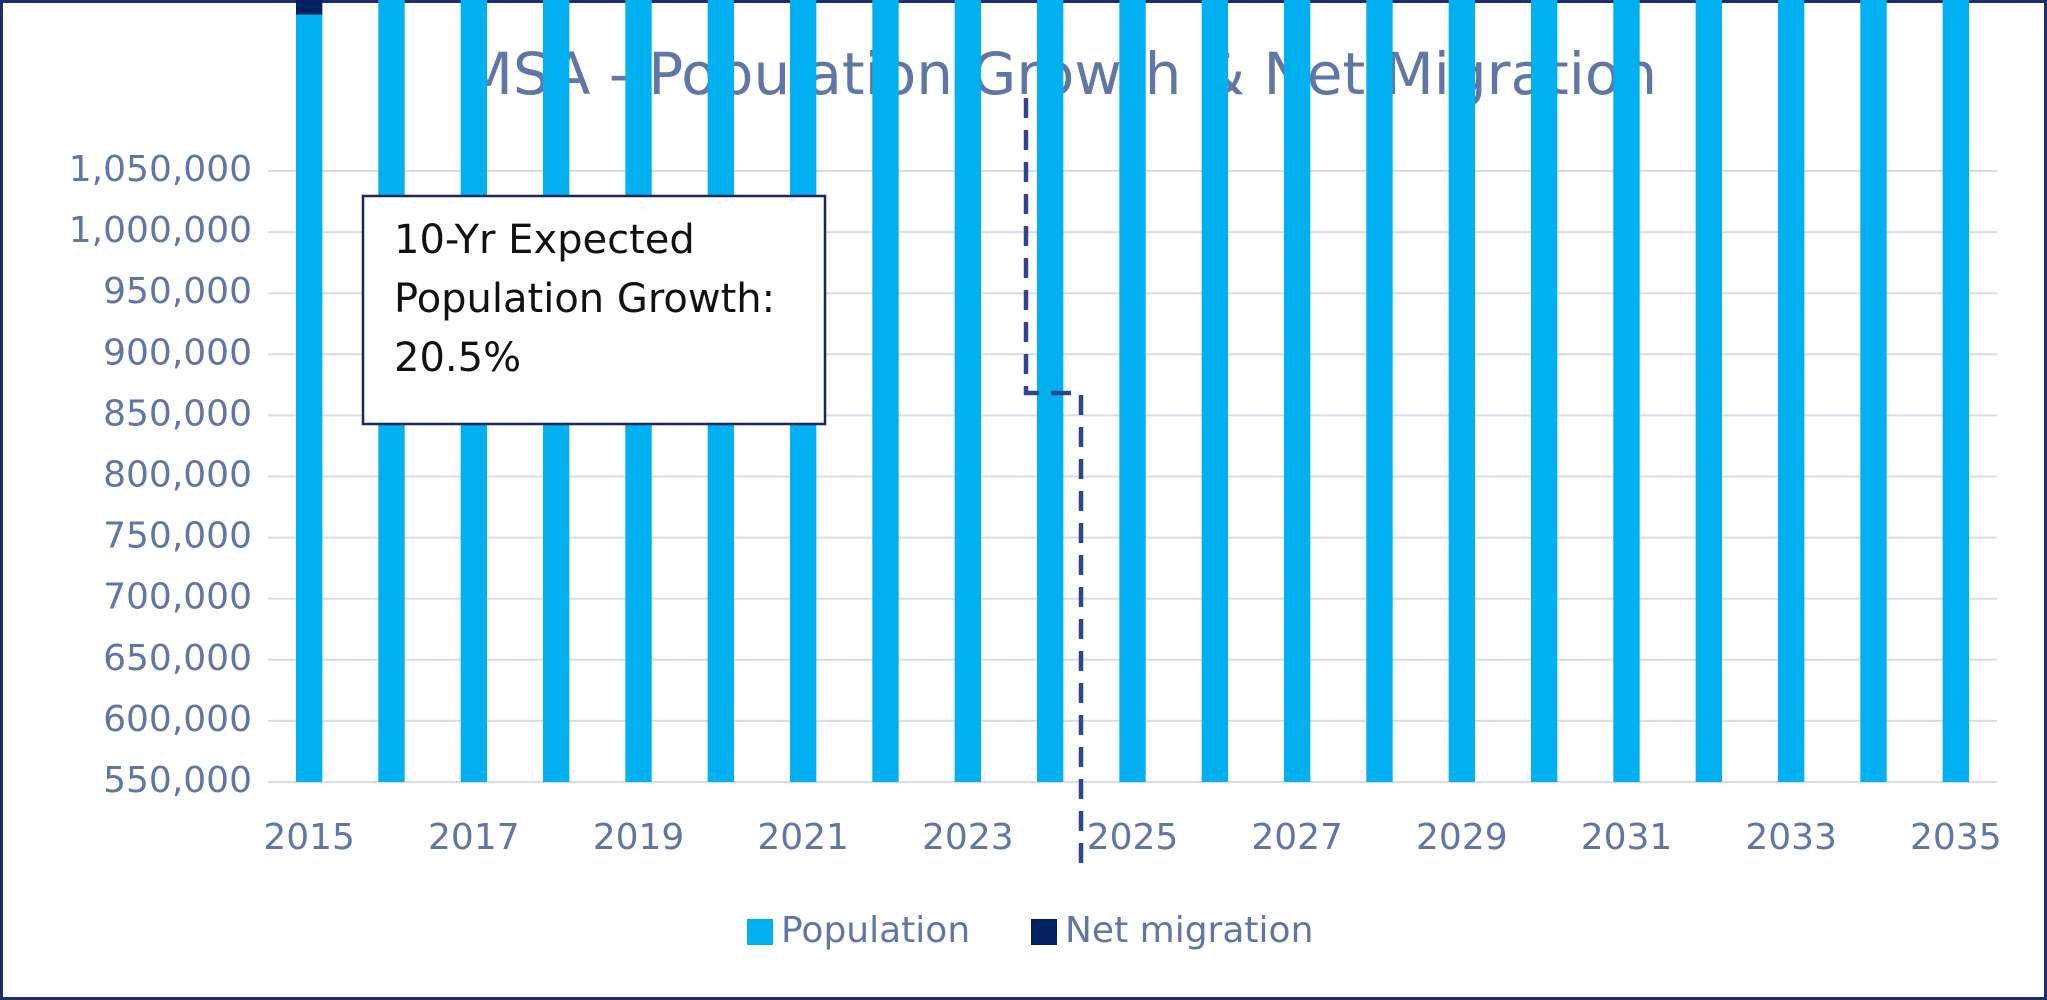 The height and width of the screenshot is (1000, 2047). I want to click on x-tick-label: 2031, so click(1627, 837).